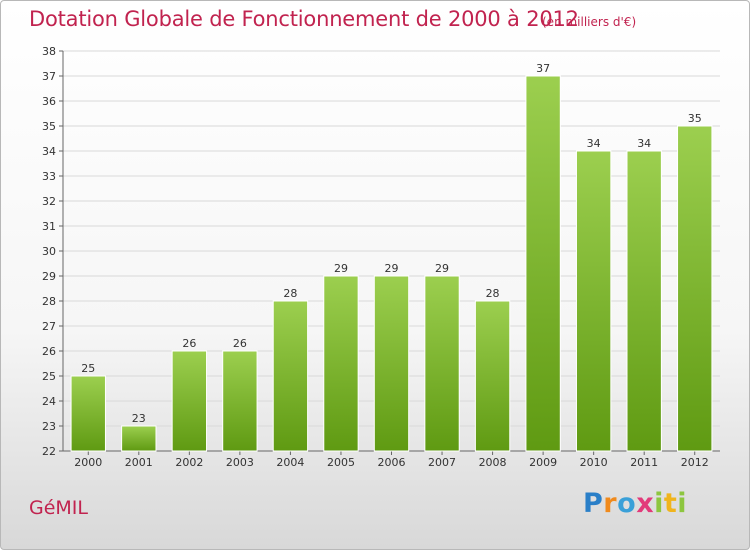 This screenshot has height=550, width=750. What do you see at coordinates (392, 462) in the screenshot?
I see `x-tick-label: 2006` at bounding box center [392, 462].